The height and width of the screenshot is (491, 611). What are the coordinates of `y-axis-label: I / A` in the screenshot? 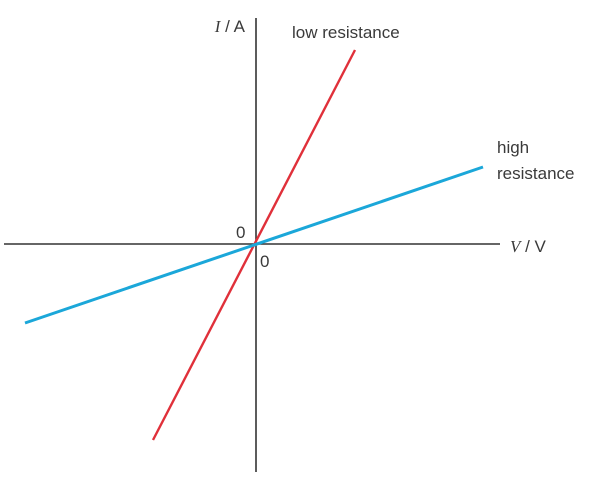 It's located at (230, 26).